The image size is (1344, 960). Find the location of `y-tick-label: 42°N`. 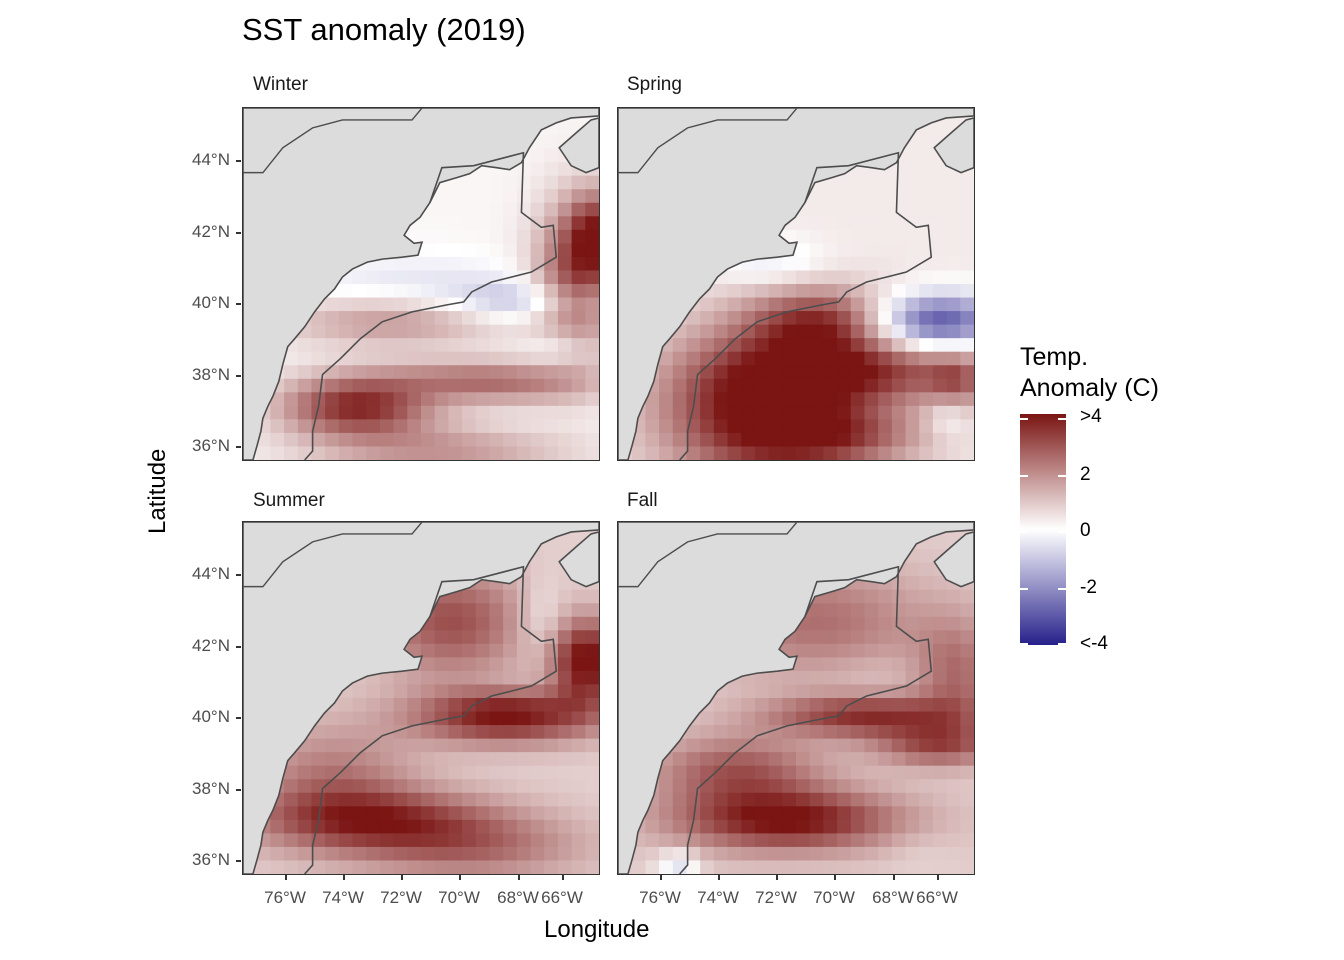

y-tick-label: 42°N is located at coordinates (211, 645).